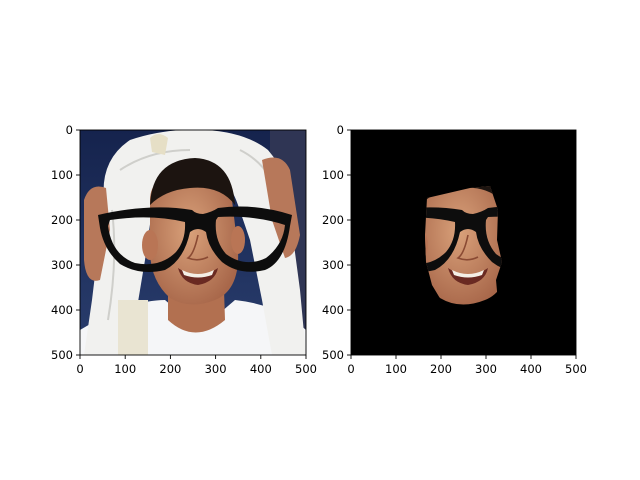 The width and height of the screenshot is (640, 480). What do you see at coordinates (62, 220) in the screenshot?
I see `left-y-tick-label: 200` at bounding box center [62, 220].